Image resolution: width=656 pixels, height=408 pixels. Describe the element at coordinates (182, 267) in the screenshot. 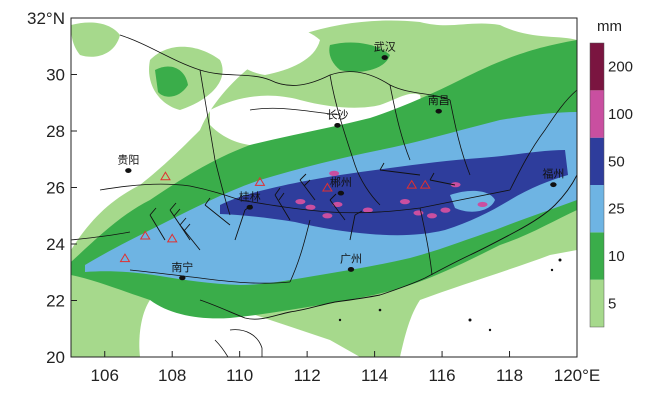

I see `city-label: 南宁` at that location.